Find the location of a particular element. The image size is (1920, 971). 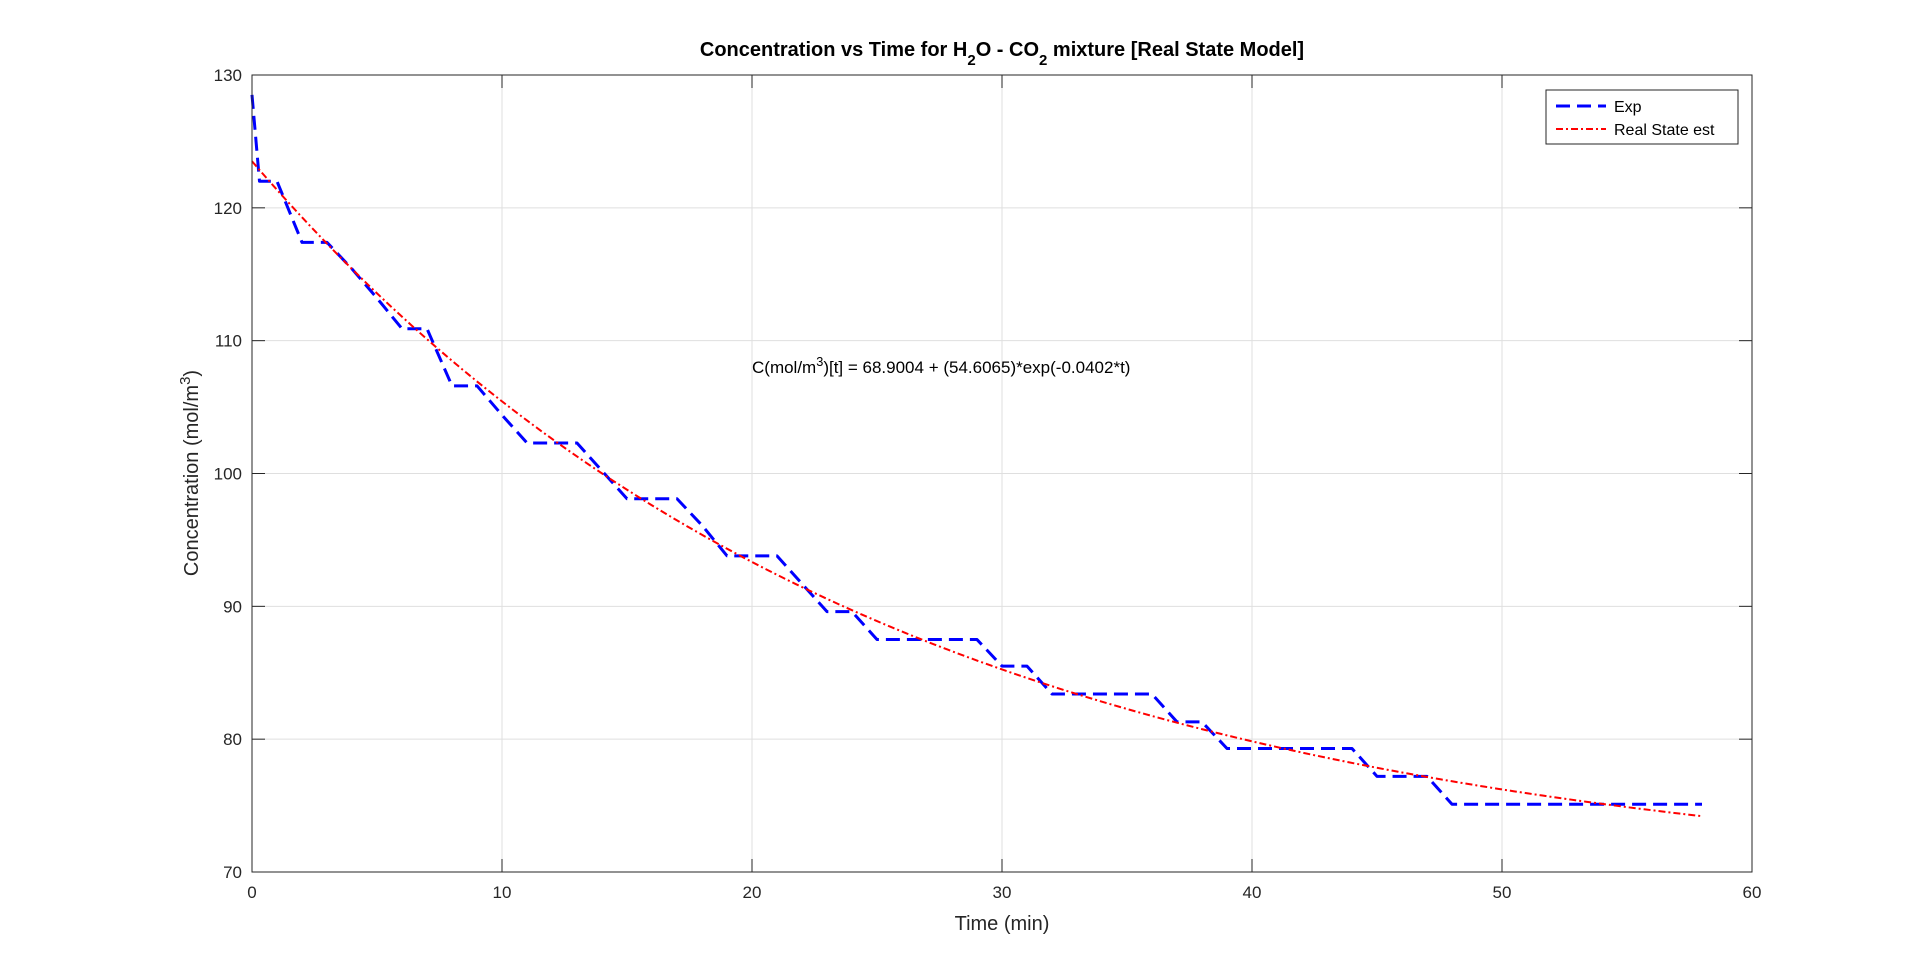

legend-box is located at coordinates (1642, 117).